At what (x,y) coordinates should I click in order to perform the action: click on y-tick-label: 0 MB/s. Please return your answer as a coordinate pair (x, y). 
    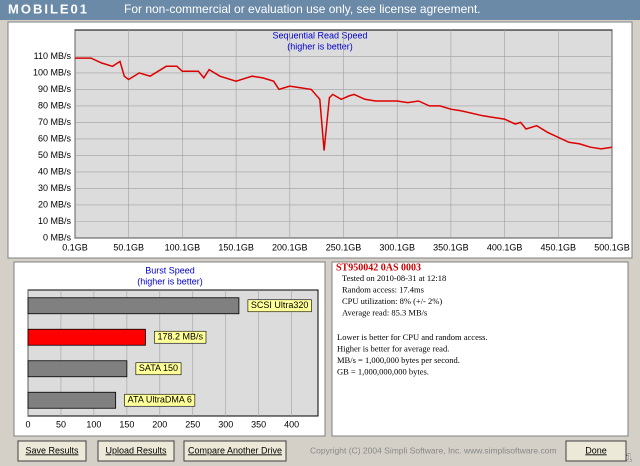
    Looking at the image, I should click on (57, 237).